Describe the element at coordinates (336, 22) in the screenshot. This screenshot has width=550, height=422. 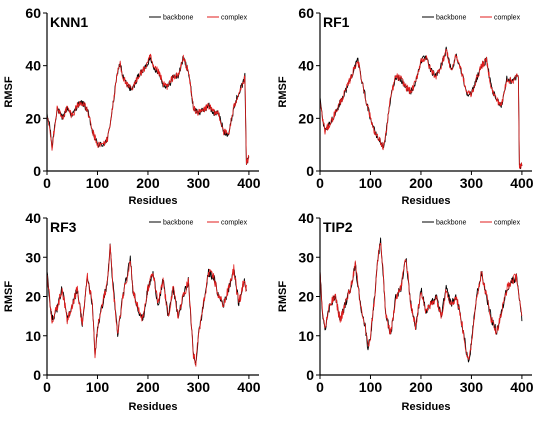
I see `panel-title: RF1` at that location.